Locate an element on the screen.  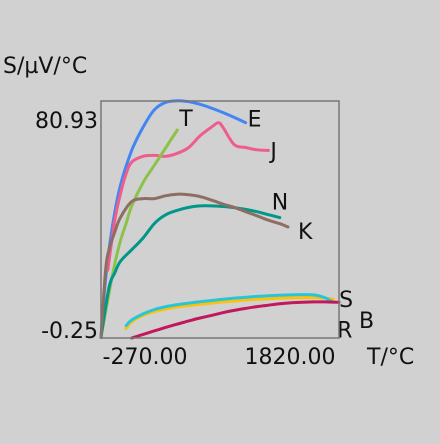
x-tick-label-min: -270.00 is located at coordinates (145, 357).